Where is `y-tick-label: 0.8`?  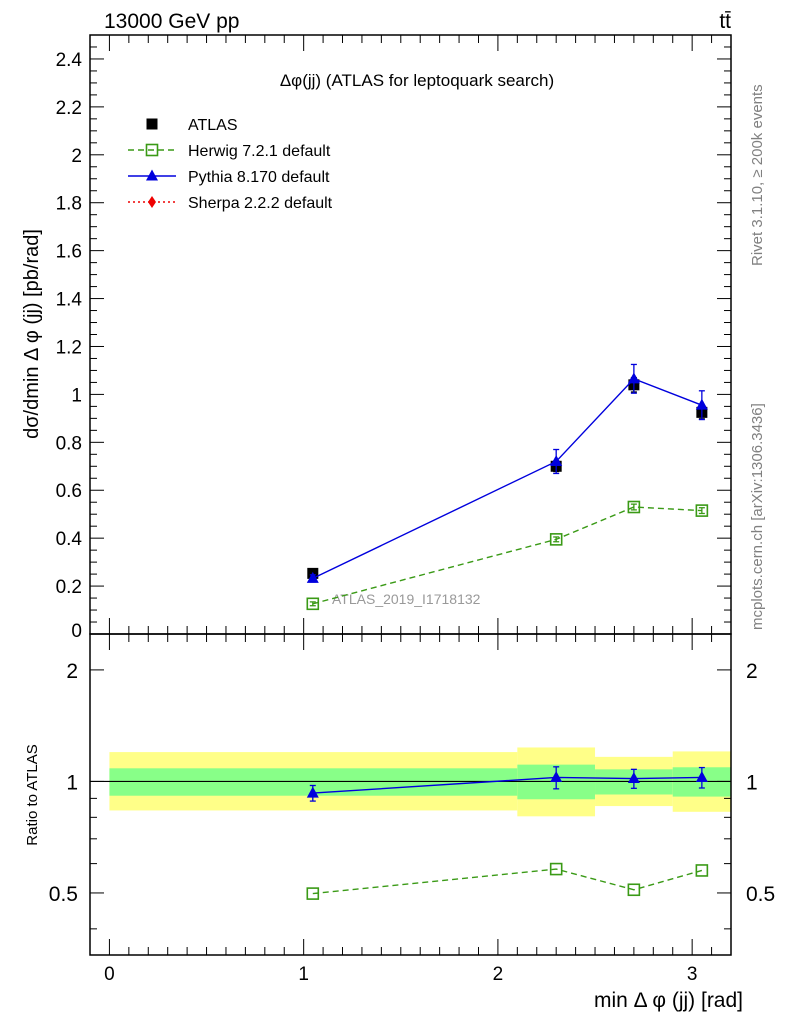 y-tick-label: 0.8 is located at coordinates (69, 443).